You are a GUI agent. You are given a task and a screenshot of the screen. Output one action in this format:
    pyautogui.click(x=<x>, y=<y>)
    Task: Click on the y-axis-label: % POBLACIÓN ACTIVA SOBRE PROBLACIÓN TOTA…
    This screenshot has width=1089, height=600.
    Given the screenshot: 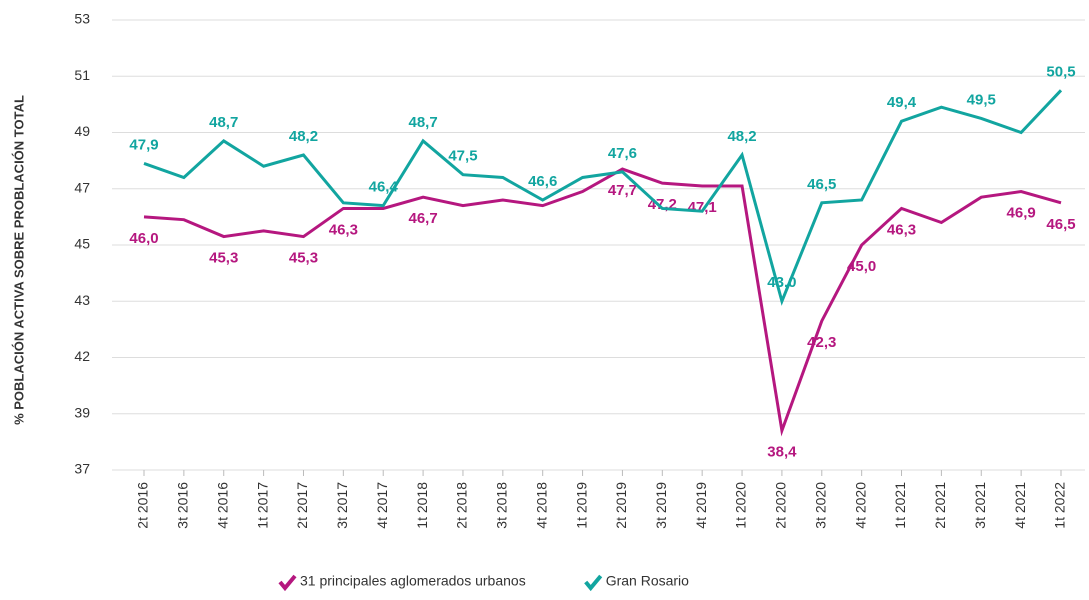 What is the action you would take?
    pyautogui.click(x=18, y=260)
    